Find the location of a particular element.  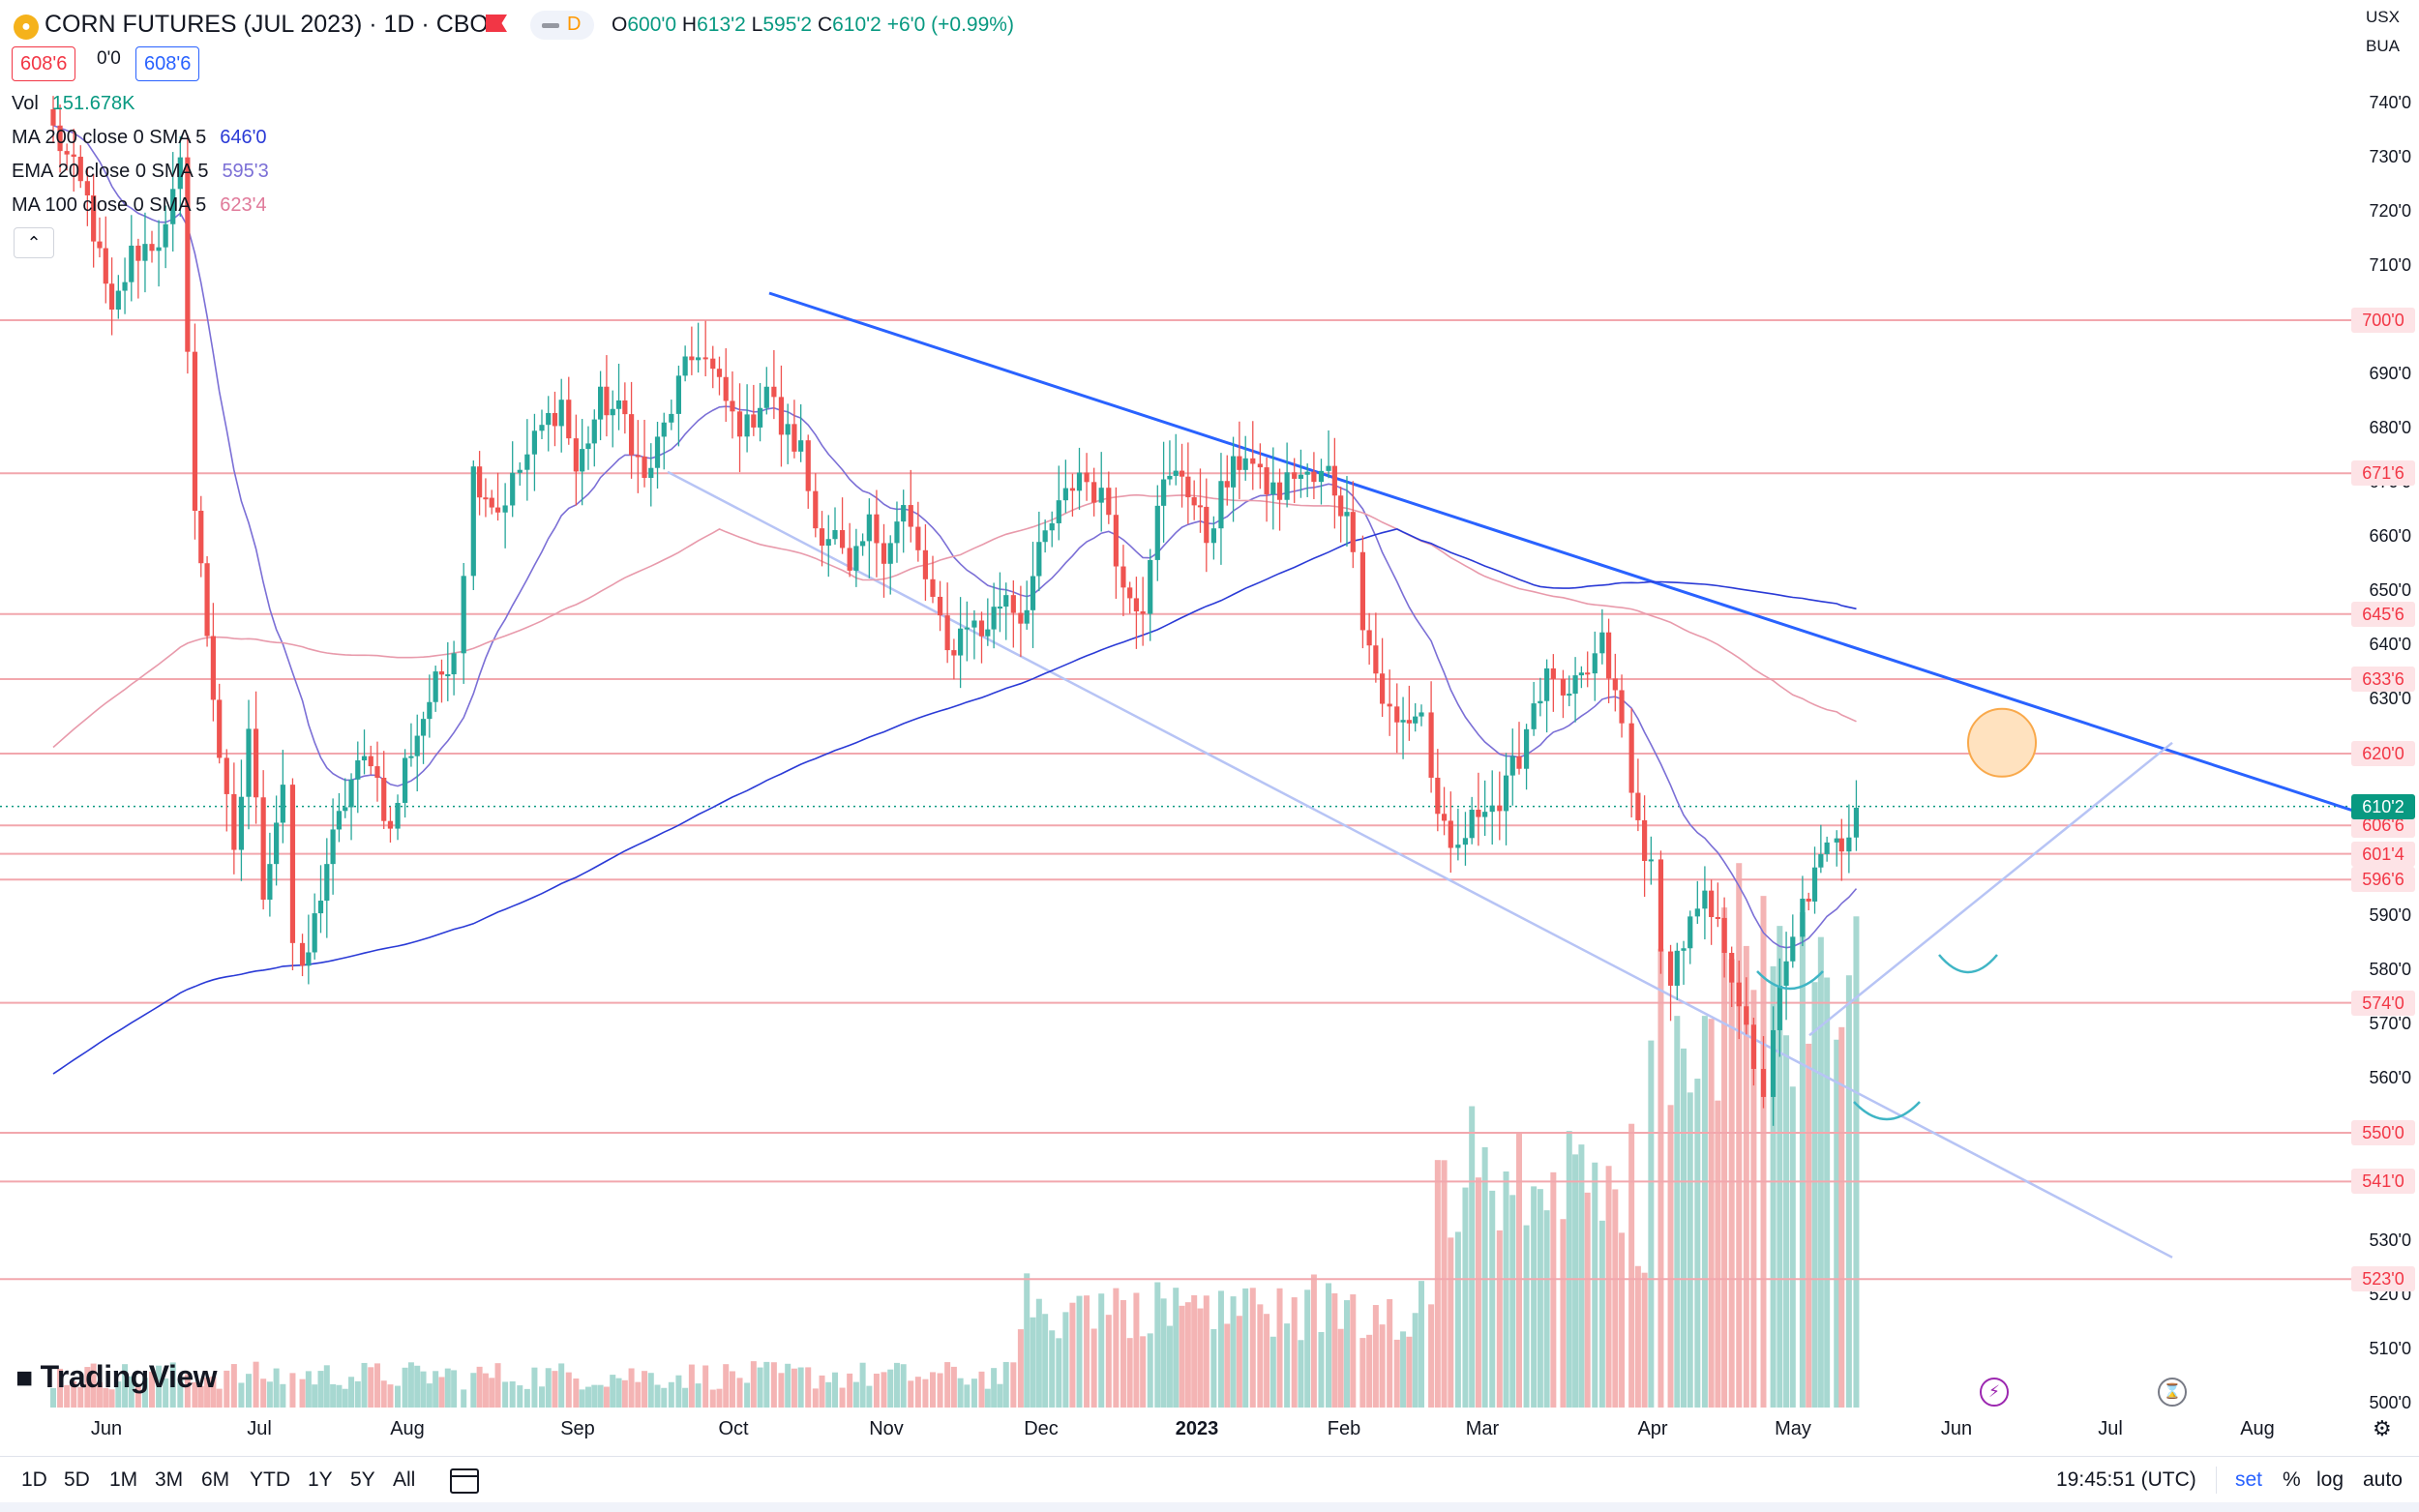

indicator-label: MA 200 close 0 SMA 5 is located at coordinates (110, 137).